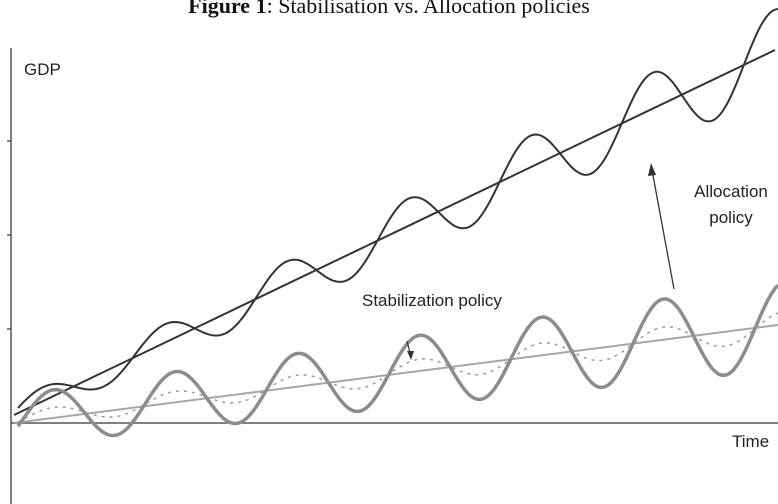 The height and width of the screenshot is (504, 778). Describe the element at coordinates (663, 229) in the screenshot. I see `allocation-arrow` at that location.